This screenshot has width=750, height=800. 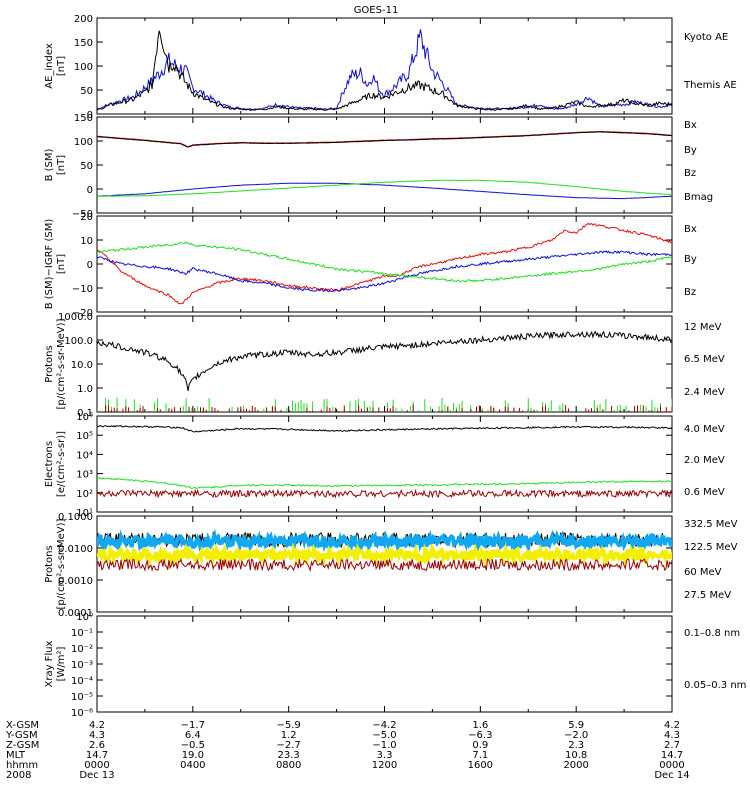 What do you see at coordinates (21, 735) in the screenshot?
I see `footer-row-label: Y-GSM` at bounding box center [21, 735].